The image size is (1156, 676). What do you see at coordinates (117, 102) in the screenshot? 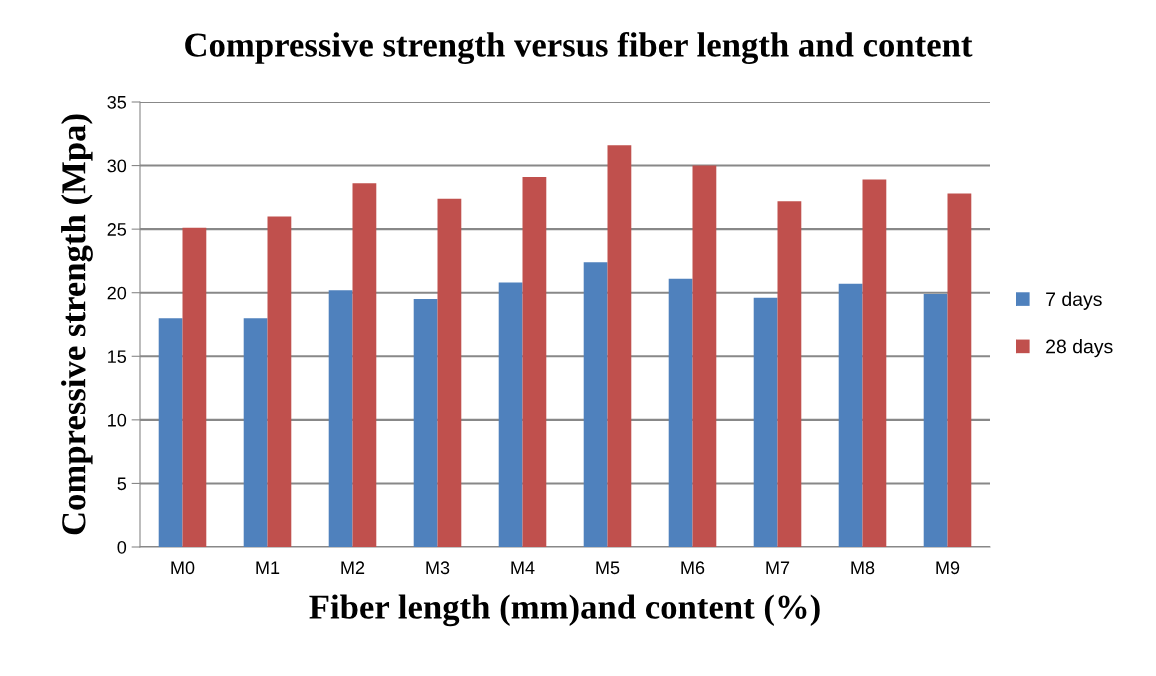
I see `y-tick-label: 35` at bounding box center [117, 102].